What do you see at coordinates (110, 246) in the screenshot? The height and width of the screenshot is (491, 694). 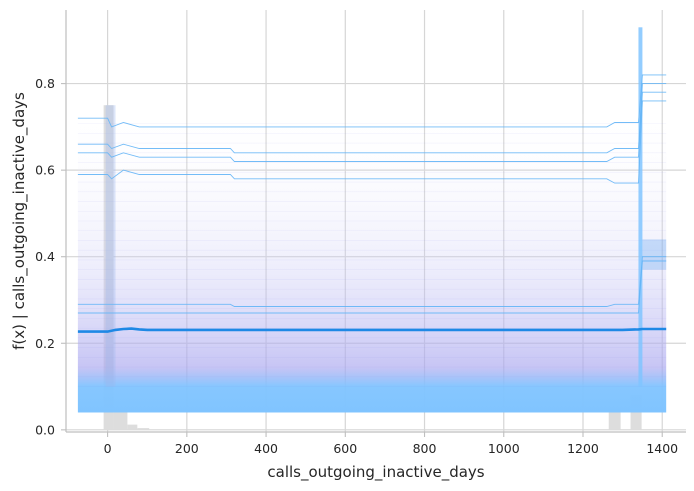 I see `ice-left-cluster` at bounding box center [110, 246].